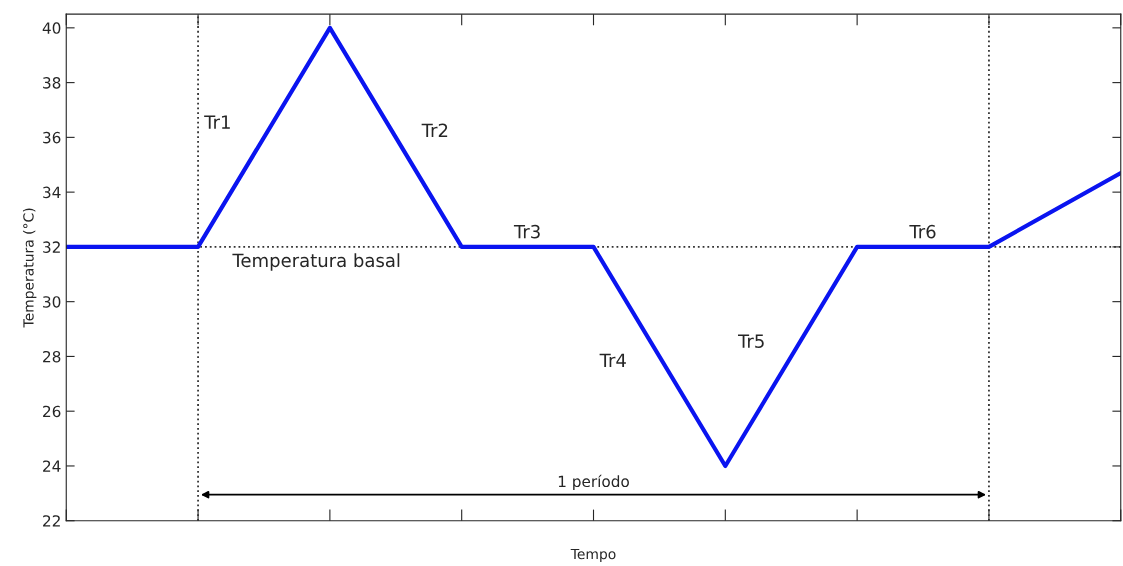 The height and width of the screenshot is (566, 1123). What do you see at coordinates (52, 302) in the screenshot?
I see `y-tick-label: 30` at bounding box center [52, 302].